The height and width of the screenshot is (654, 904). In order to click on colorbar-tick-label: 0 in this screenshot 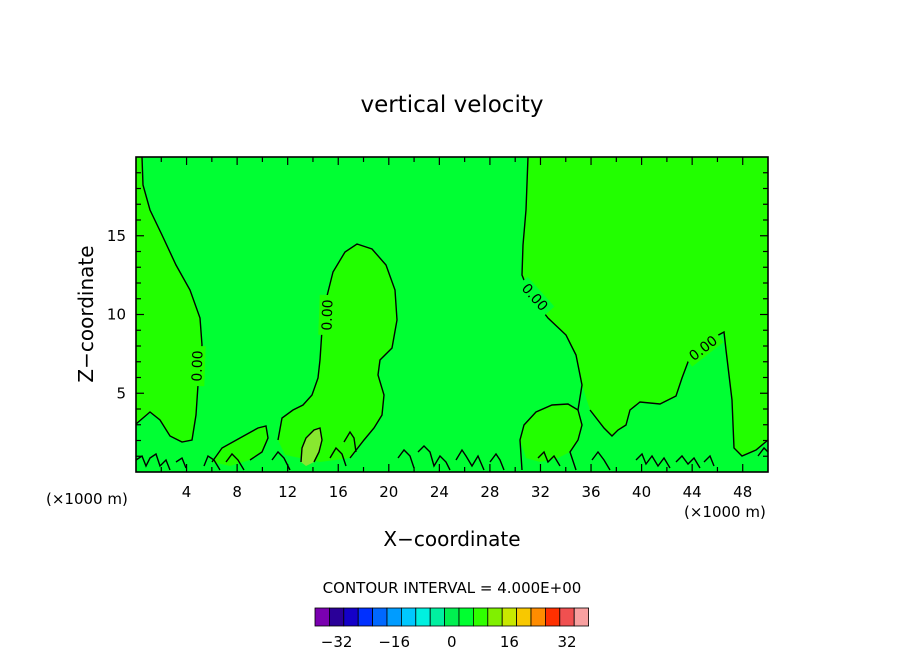, I will do `click(452, 642)`.